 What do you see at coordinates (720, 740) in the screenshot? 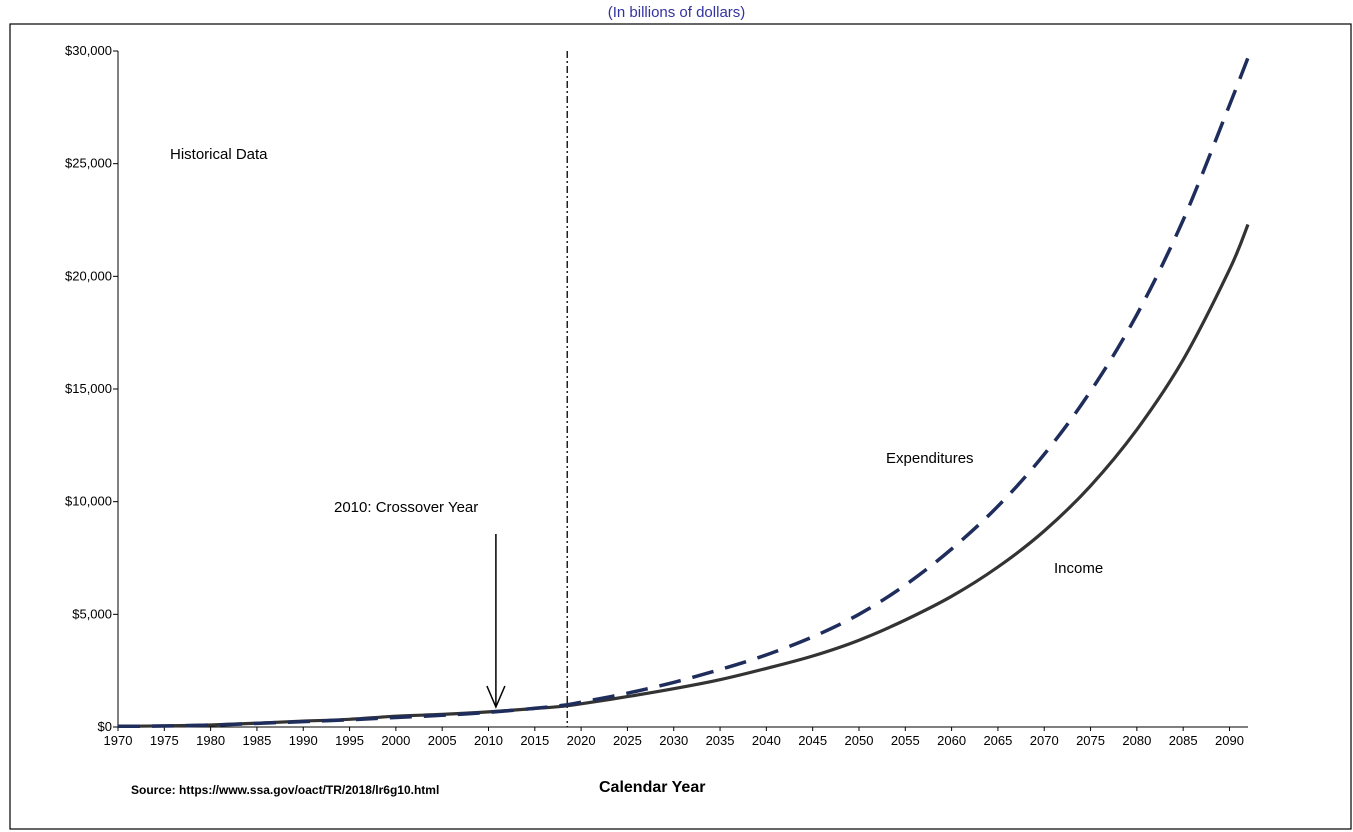
I see `x-tick-label: 2035` at bounding box center [720, 740].